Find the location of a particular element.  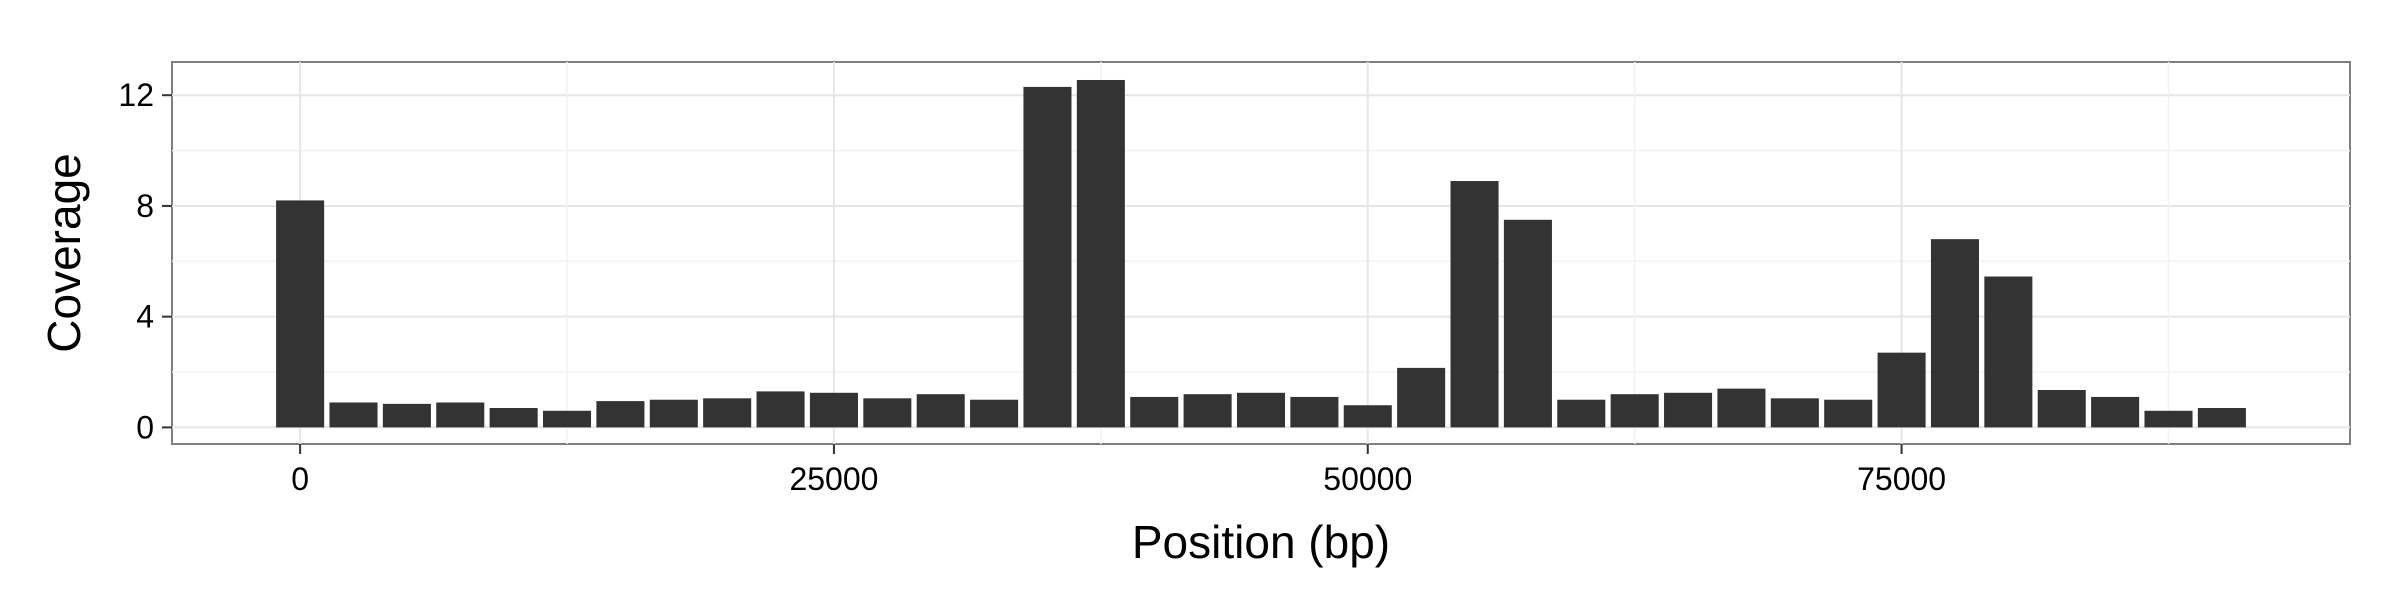

y-tick-label: 4 is located at coordinates (145, 317).